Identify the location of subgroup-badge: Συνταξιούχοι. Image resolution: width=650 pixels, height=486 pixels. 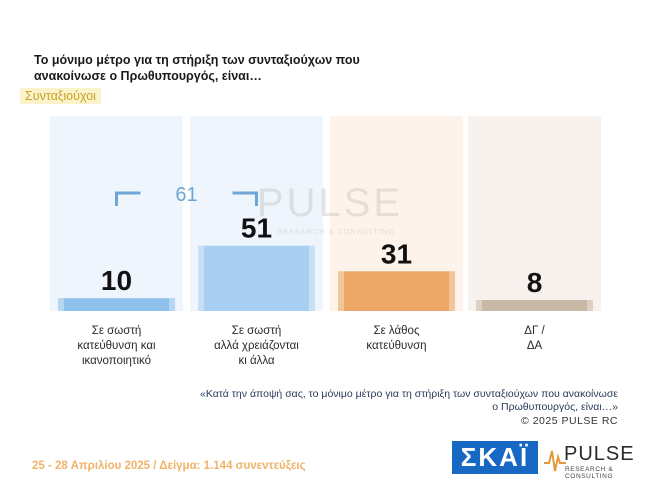
(60, 96).